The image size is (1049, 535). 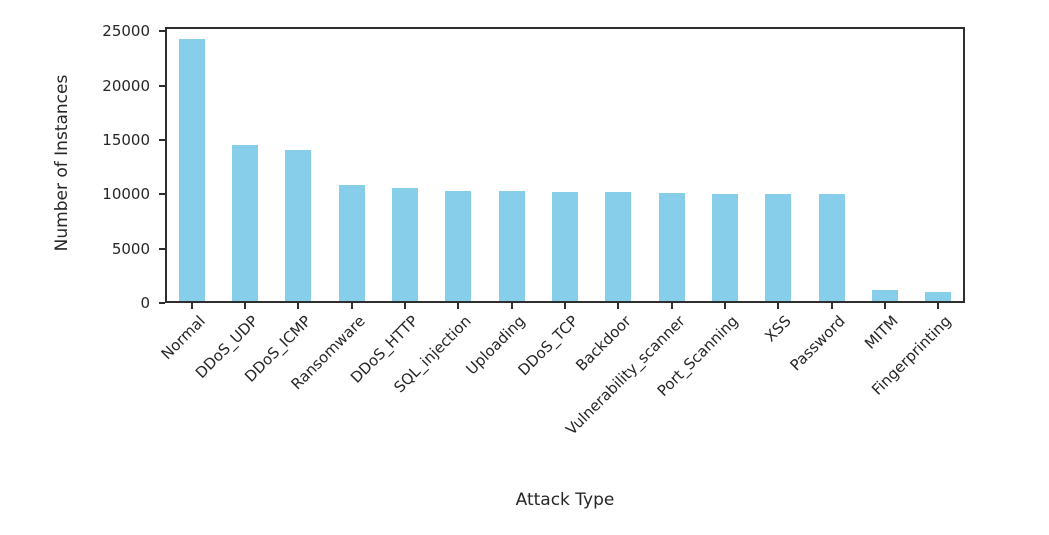 What do you see at coordinates (145, 303) in the screenshot?
I see `y-tick-label: 0` at bounding box center [145, 303].